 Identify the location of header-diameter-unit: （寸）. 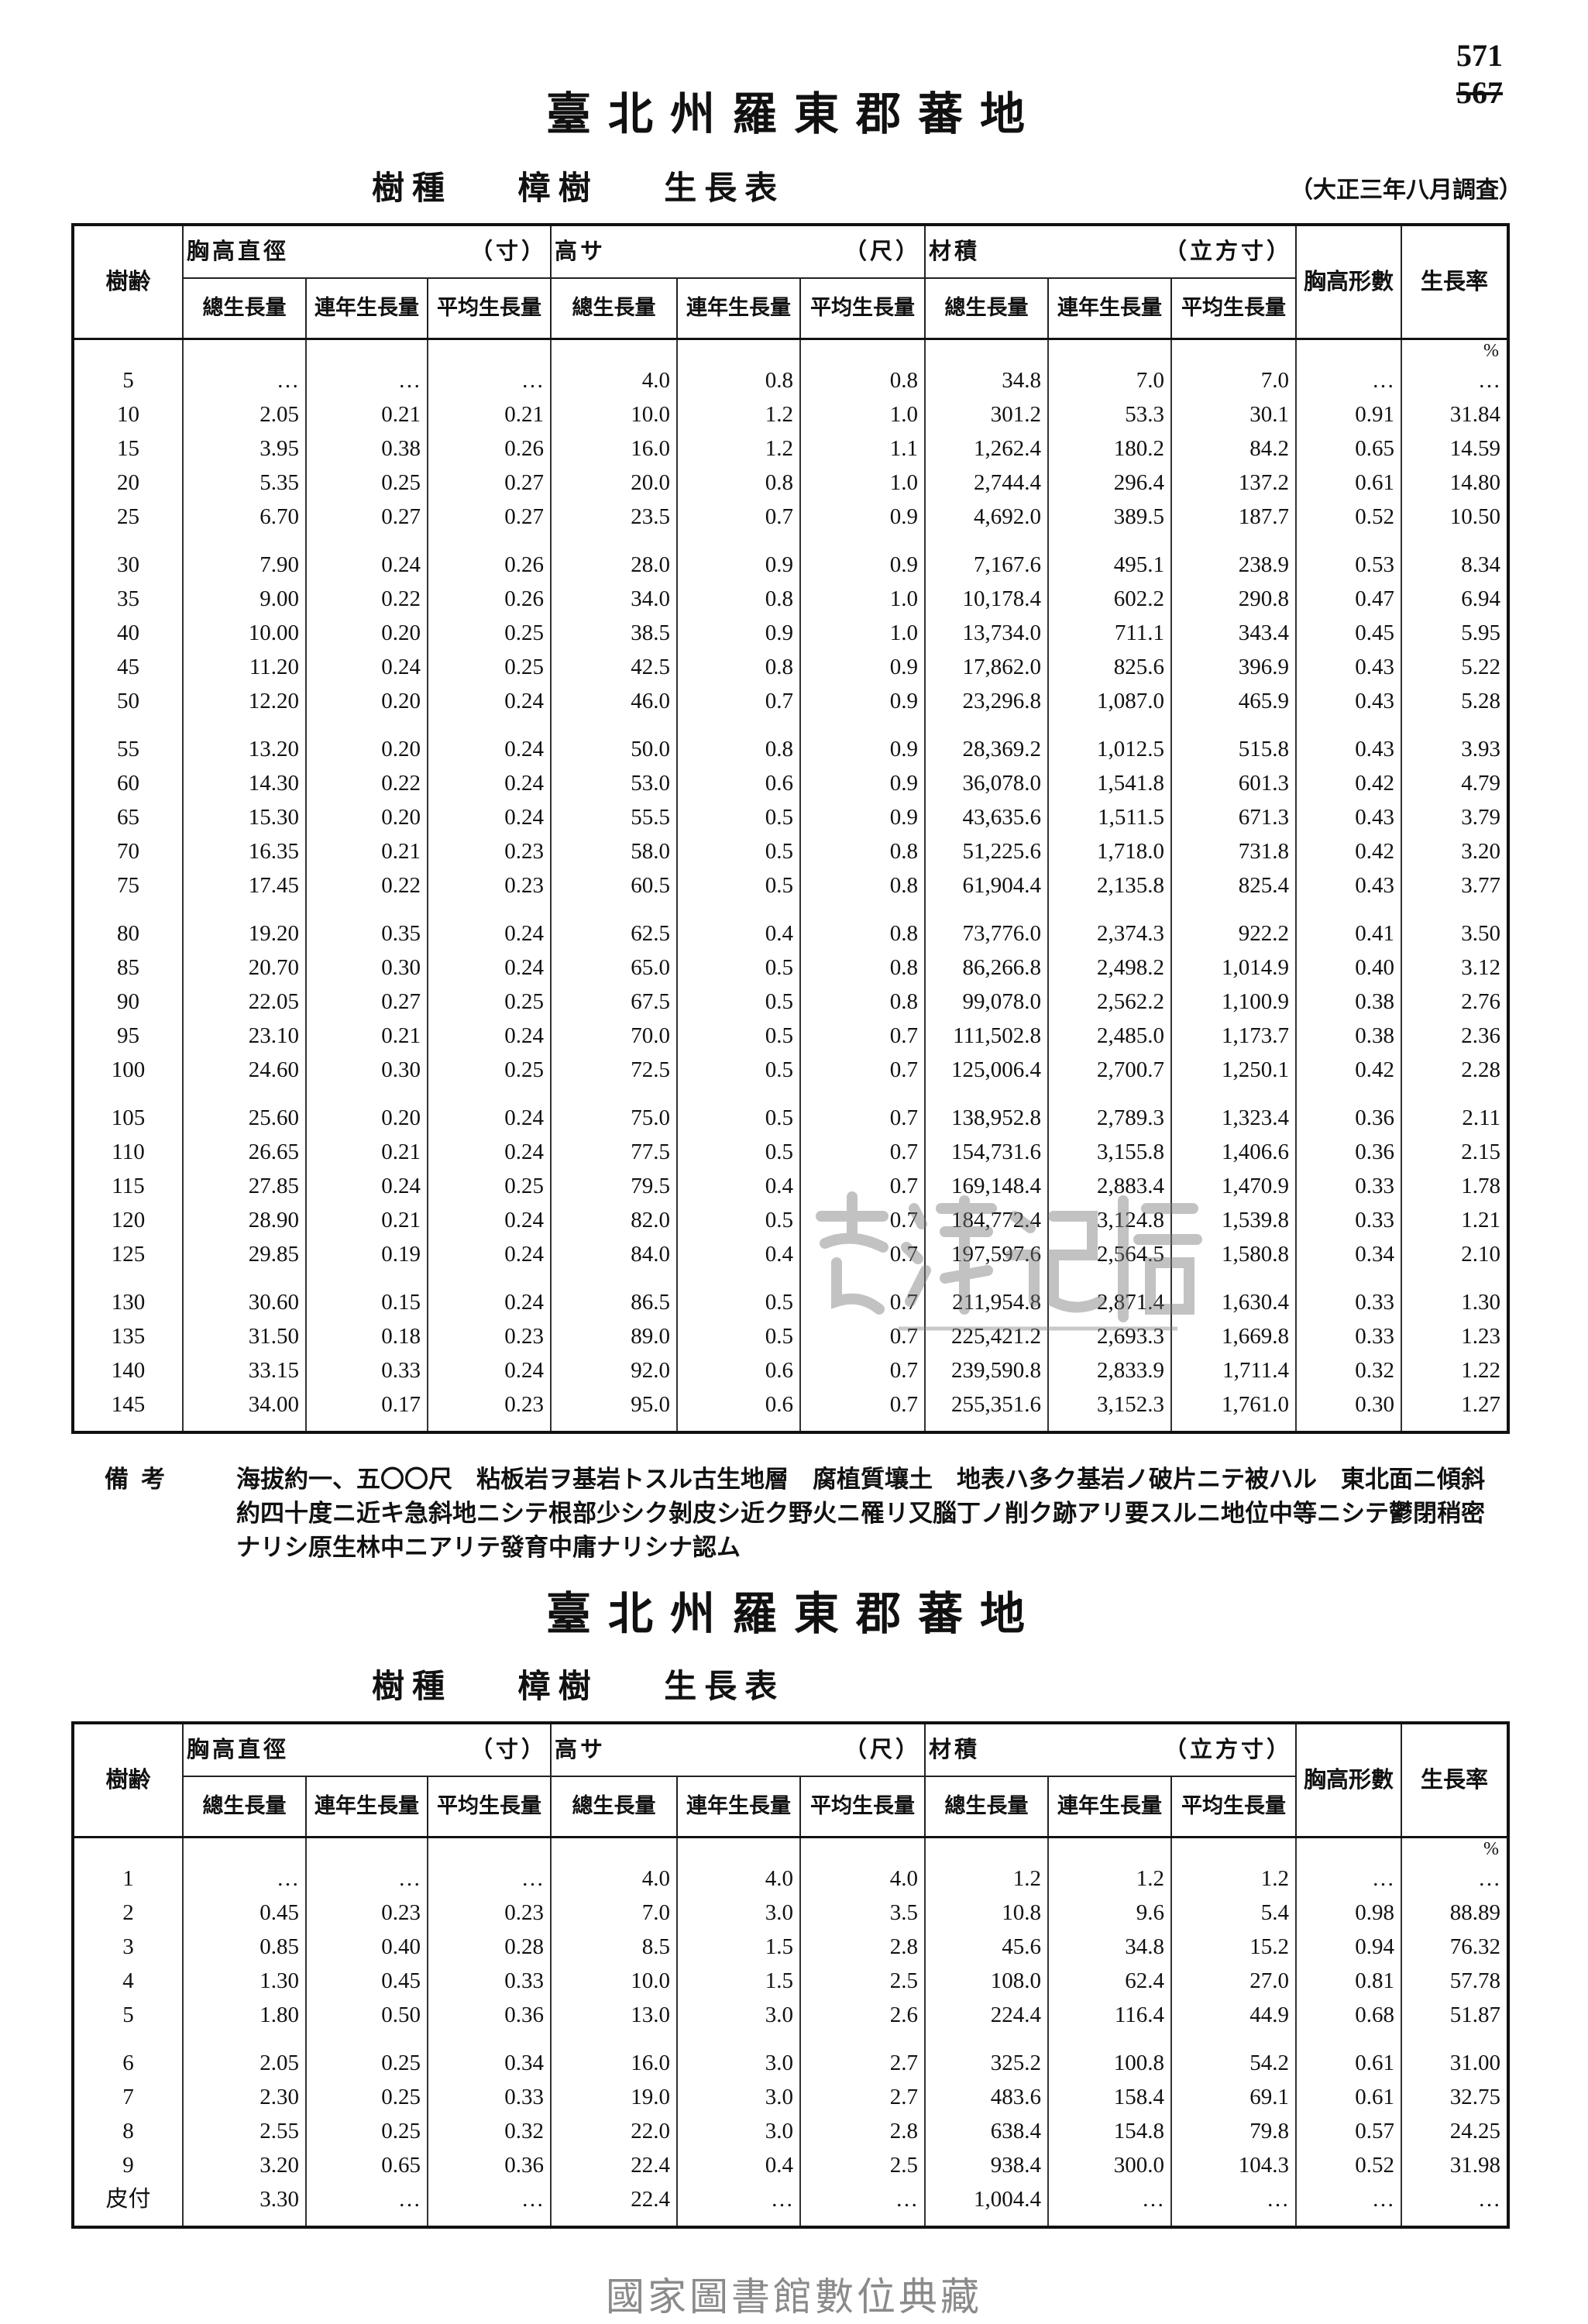
(508, 251).